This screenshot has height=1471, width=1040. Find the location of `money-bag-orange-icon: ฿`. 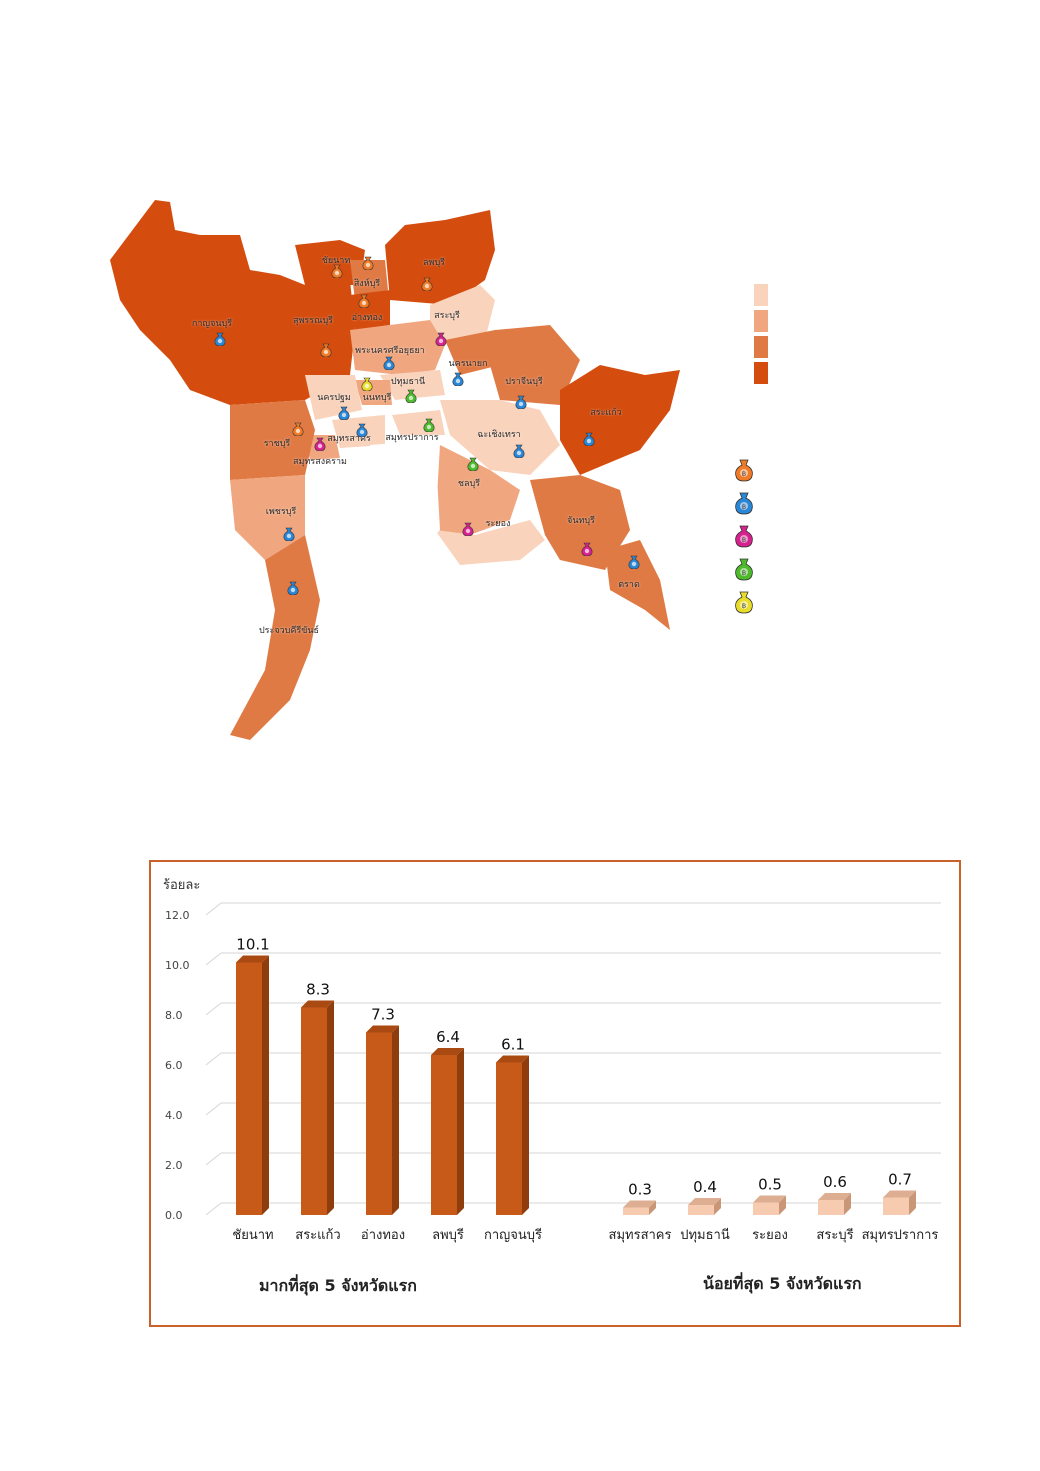

money-bag-orange-icon: ฿ is located at coordinates (744, 470).